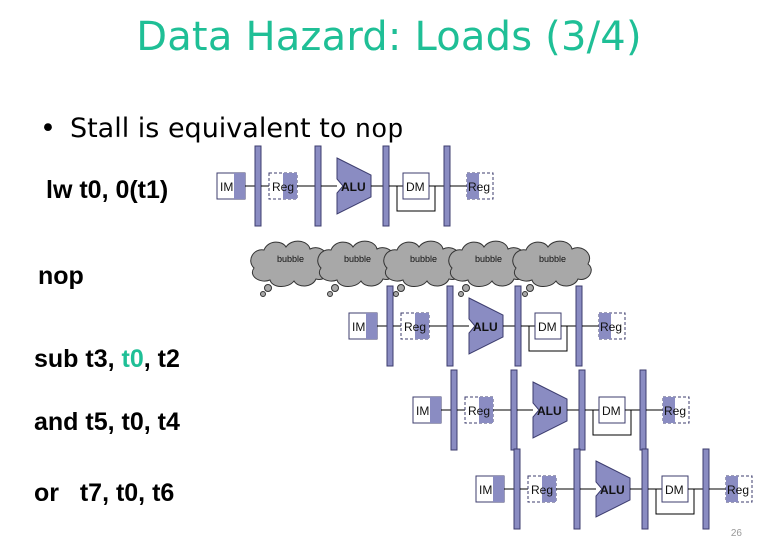 The image size is (778, 539). I want to click on bubble-icon-0: bubble, so click(290, 268).